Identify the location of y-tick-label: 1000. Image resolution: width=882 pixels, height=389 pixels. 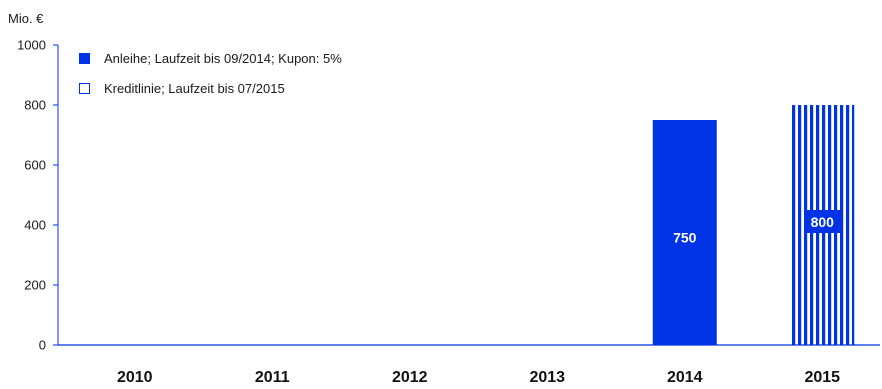
(31, 45).